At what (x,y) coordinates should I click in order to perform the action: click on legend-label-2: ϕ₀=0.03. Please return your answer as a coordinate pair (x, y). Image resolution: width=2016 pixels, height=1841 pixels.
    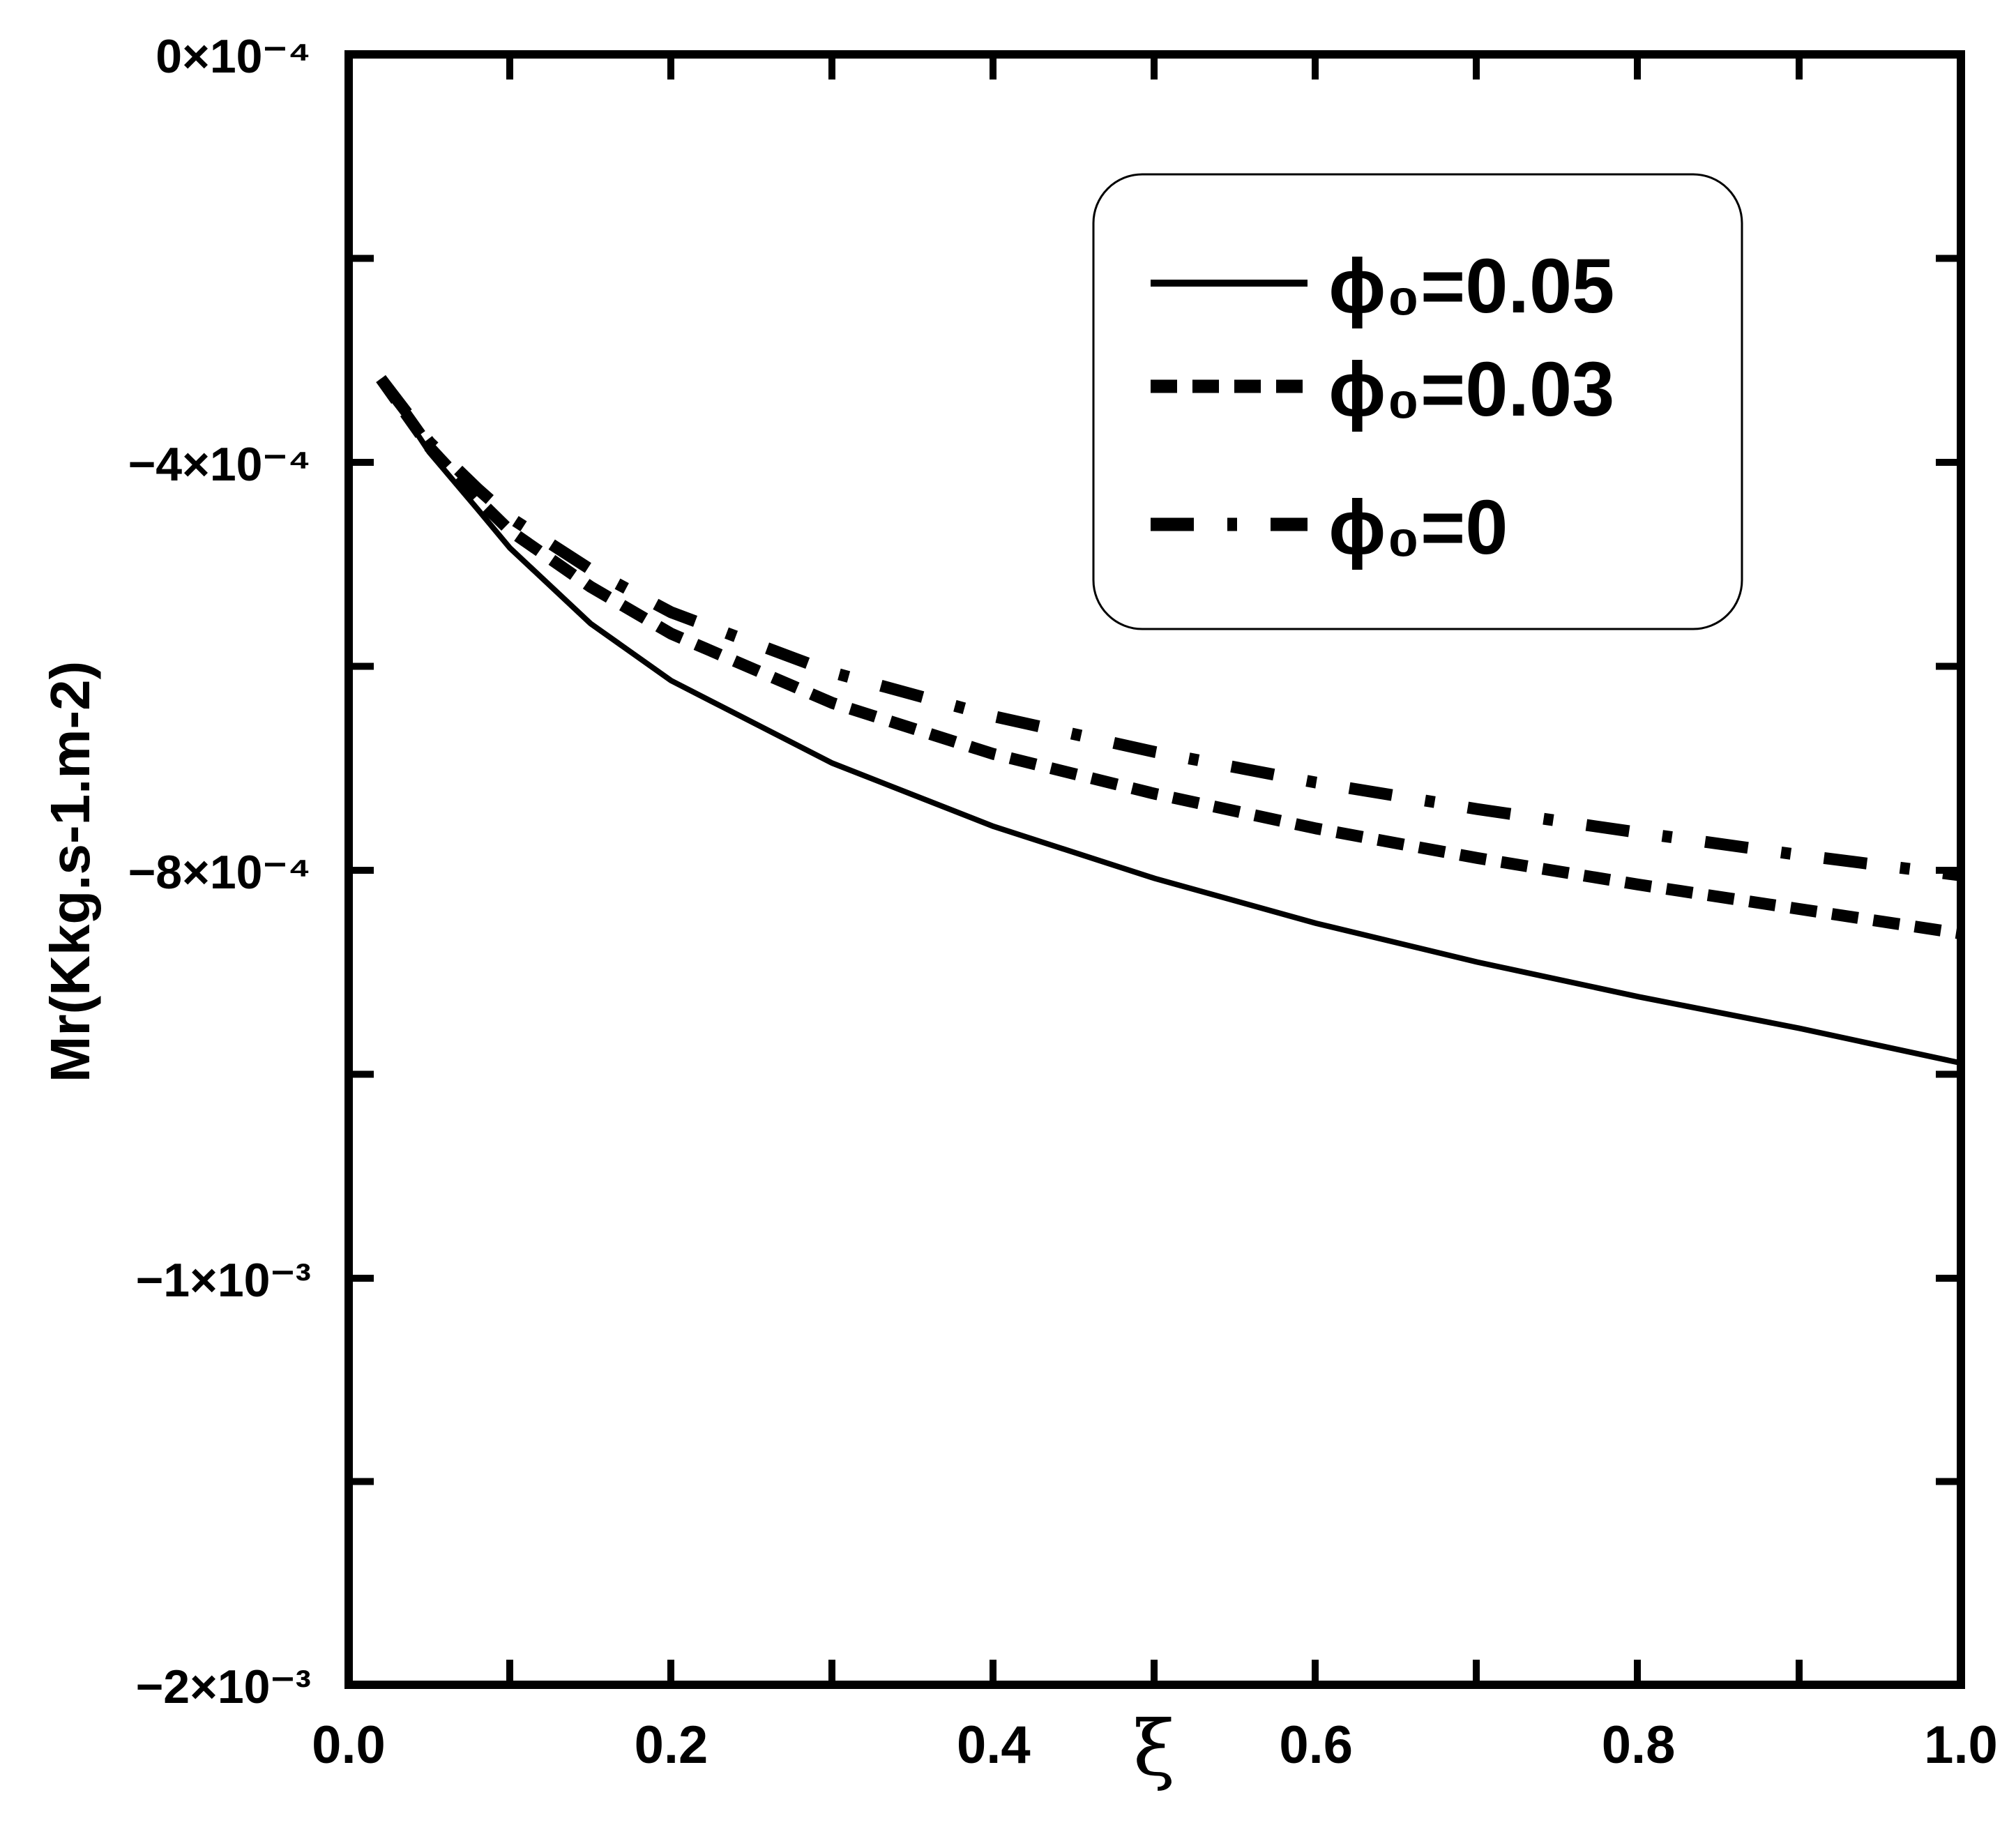
    Looking at the image, I should click on (1471, 389).